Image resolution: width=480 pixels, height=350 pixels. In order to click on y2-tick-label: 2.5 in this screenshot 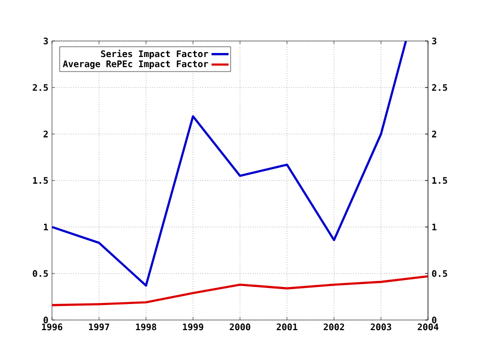, I will do `click(440, 87)`.